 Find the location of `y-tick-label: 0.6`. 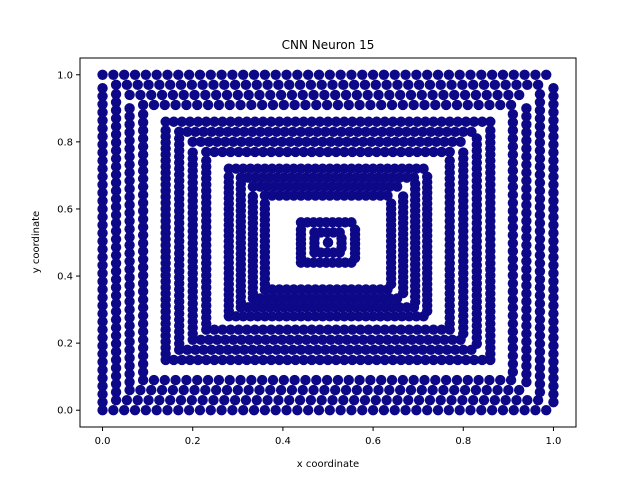

y-tick-label: 0.6 is located at coordinates (65, 209).